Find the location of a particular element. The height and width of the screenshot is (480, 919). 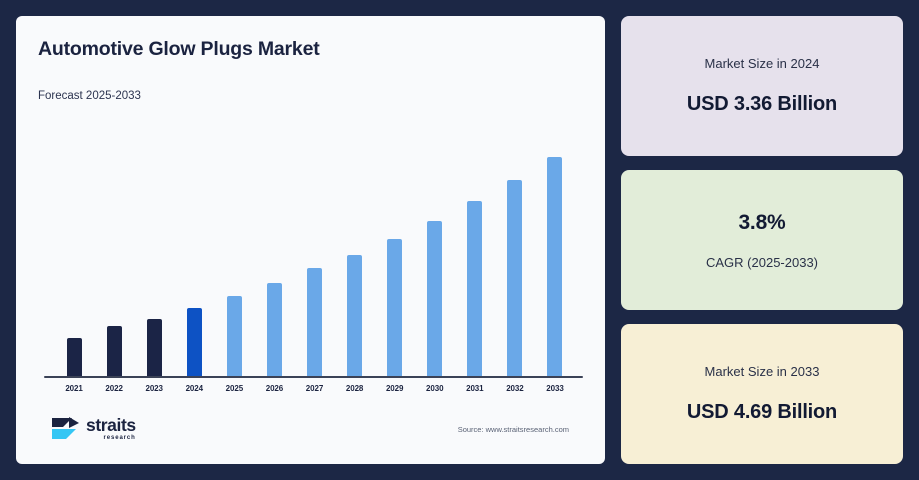

tick-label-2028: 2028 is located at coordinates (354, 388).